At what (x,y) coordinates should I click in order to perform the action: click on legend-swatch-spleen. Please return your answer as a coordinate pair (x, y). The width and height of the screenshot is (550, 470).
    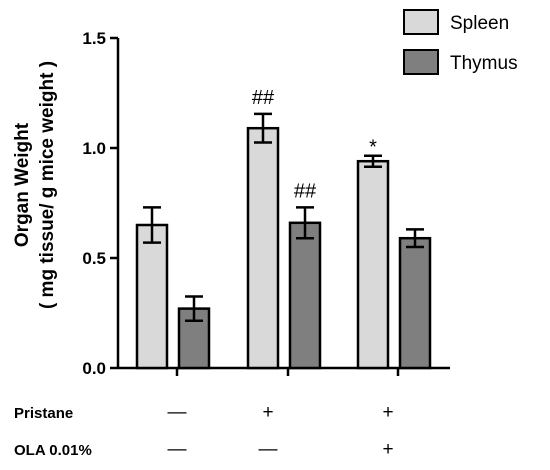
    Looking at the image, I should click on (421, 22).